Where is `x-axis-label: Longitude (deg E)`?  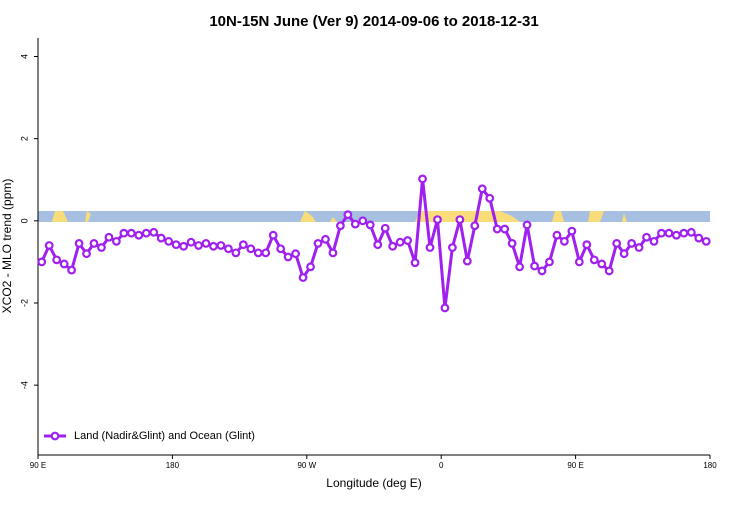 x-axis-label: Longitude (deg E) is located at coordinates (373, 483).